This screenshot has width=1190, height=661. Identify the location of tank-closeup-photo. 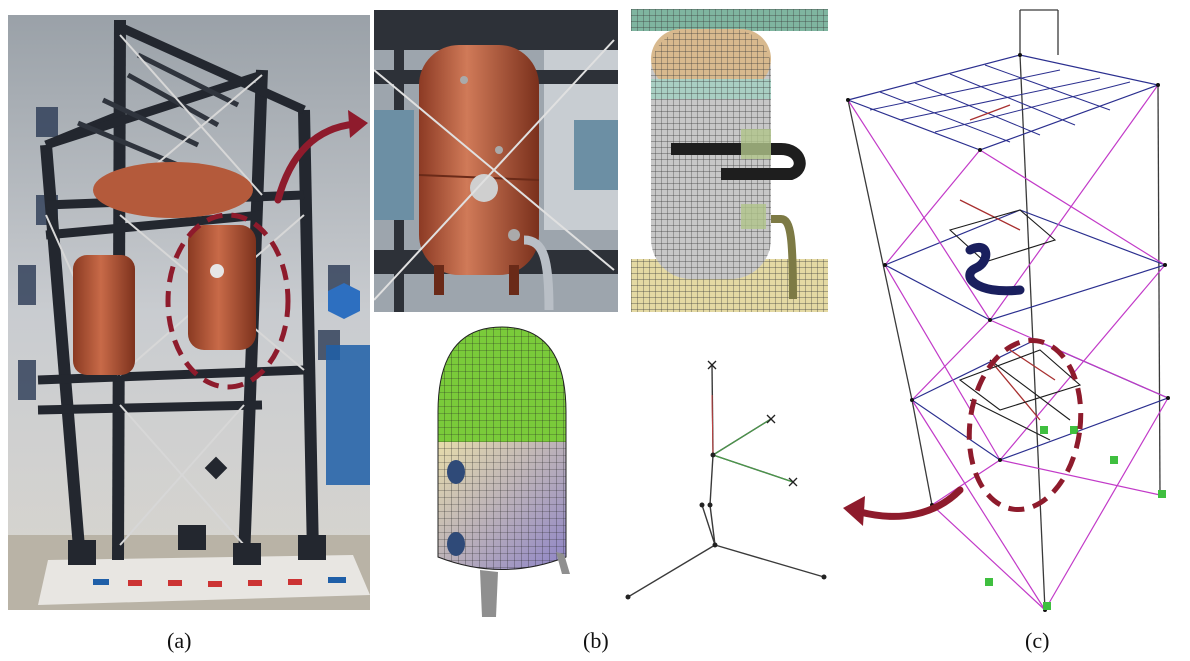
(496, 161).